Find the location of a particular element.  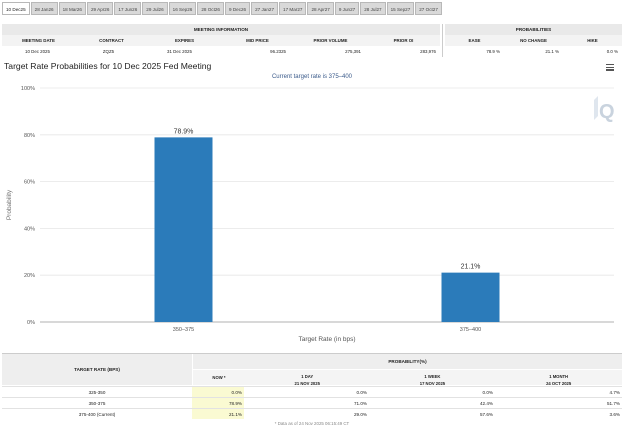

svg-text: Q is located at coordinates (606, 112).